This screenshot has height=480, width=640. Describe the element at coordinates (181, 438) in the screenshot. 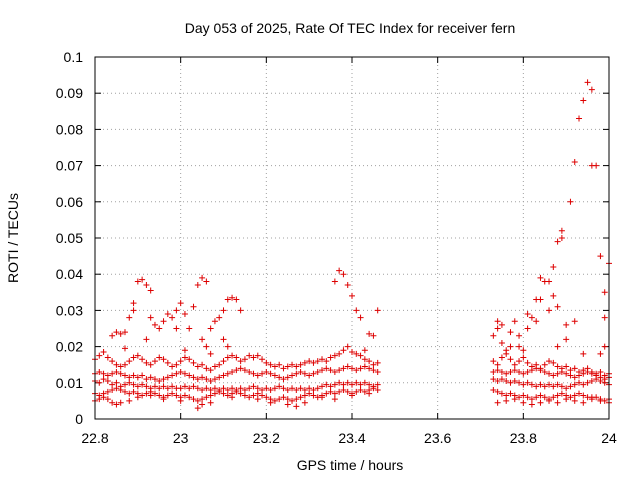

I see `x-tick-label: 23` at that location.